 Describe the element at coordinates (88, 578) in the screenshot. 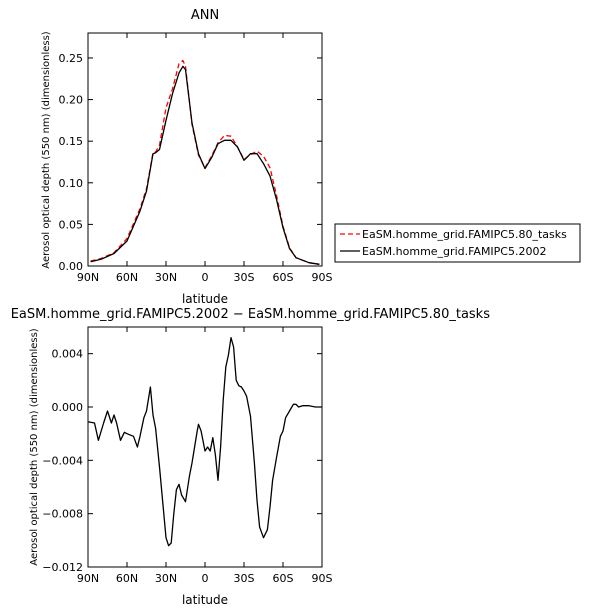

I see `bottom-x-tick-label: 90N` at that location.